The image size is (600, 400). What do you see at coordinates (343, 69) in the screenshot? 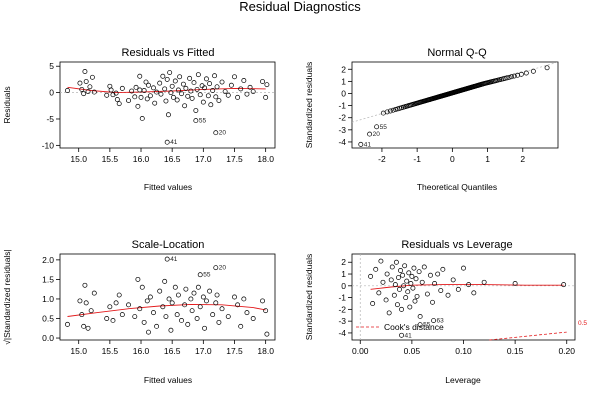
I see `y-tick-label: 2` at bounding box center [343, 69].